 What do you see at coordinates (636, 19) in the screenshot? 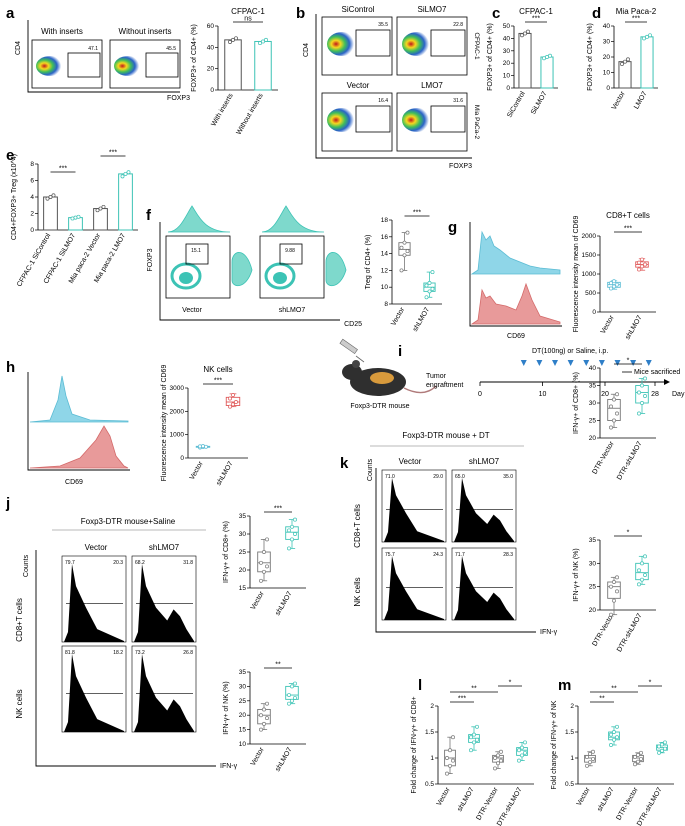
I see `d-sig-label: ***` at bounding box center [636, 19].